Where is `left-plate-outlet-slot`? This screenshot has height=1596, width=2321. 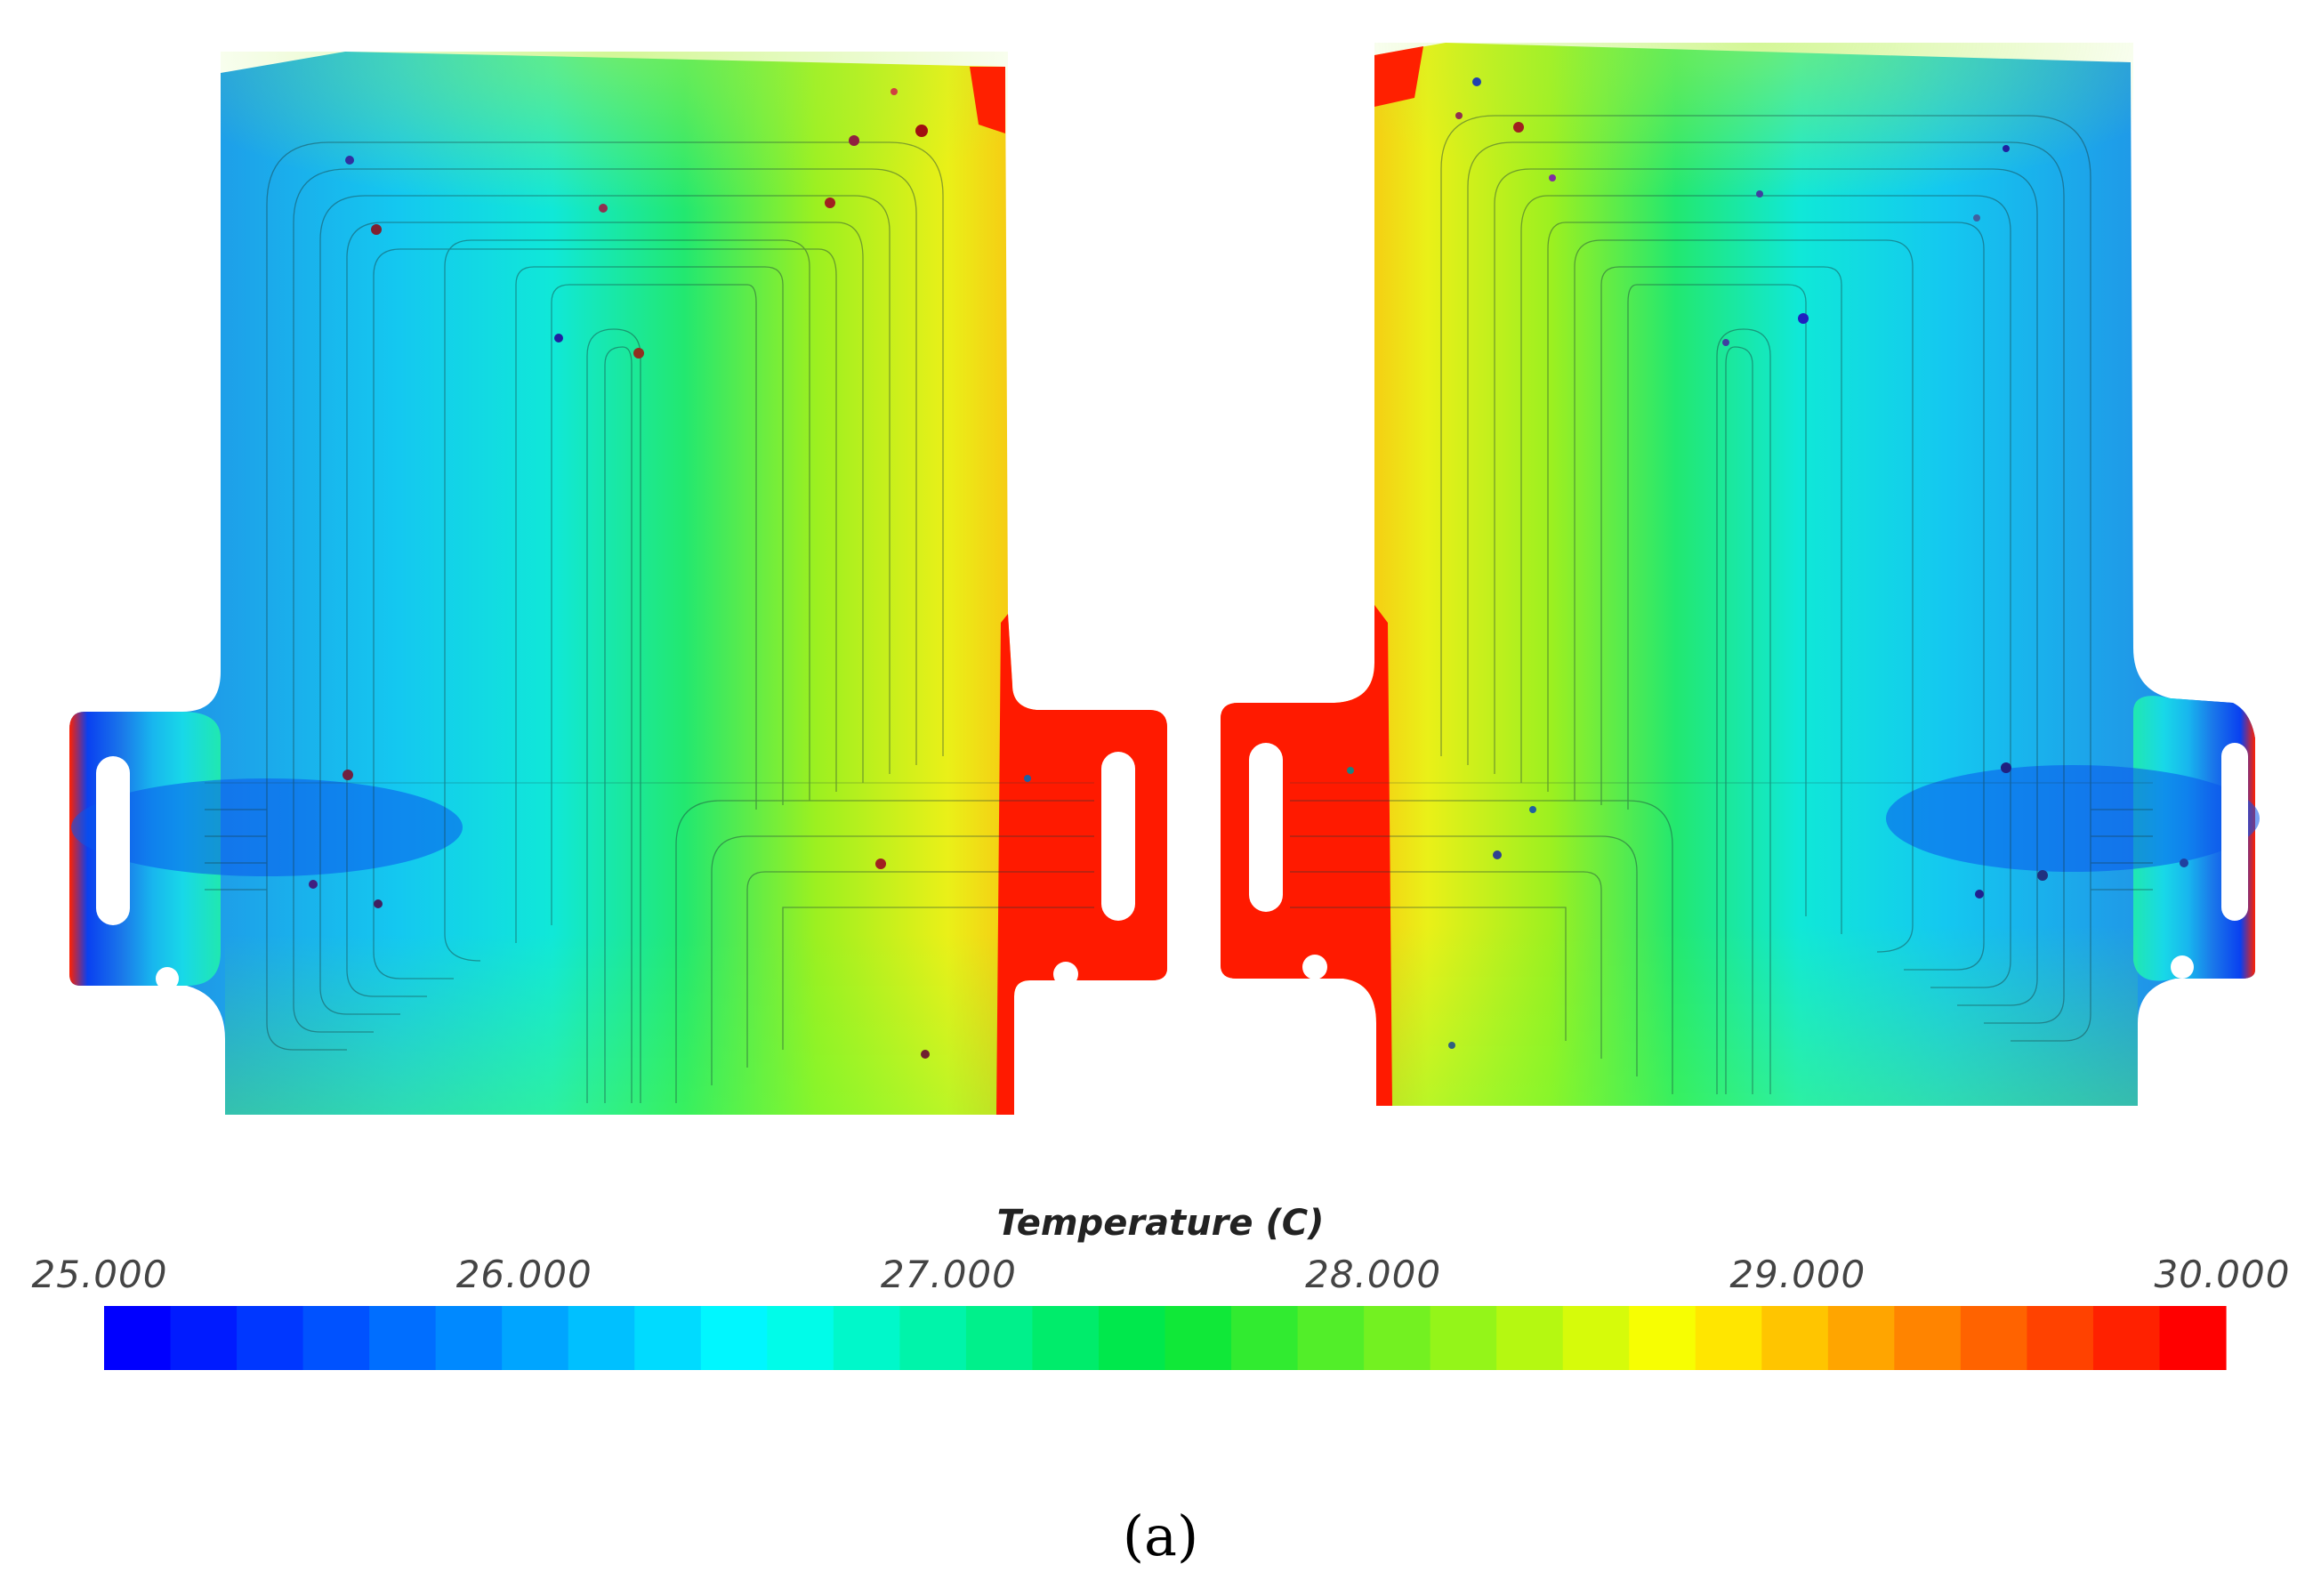 left-plate-outlet-slot is located at coordinates (1118, 836).